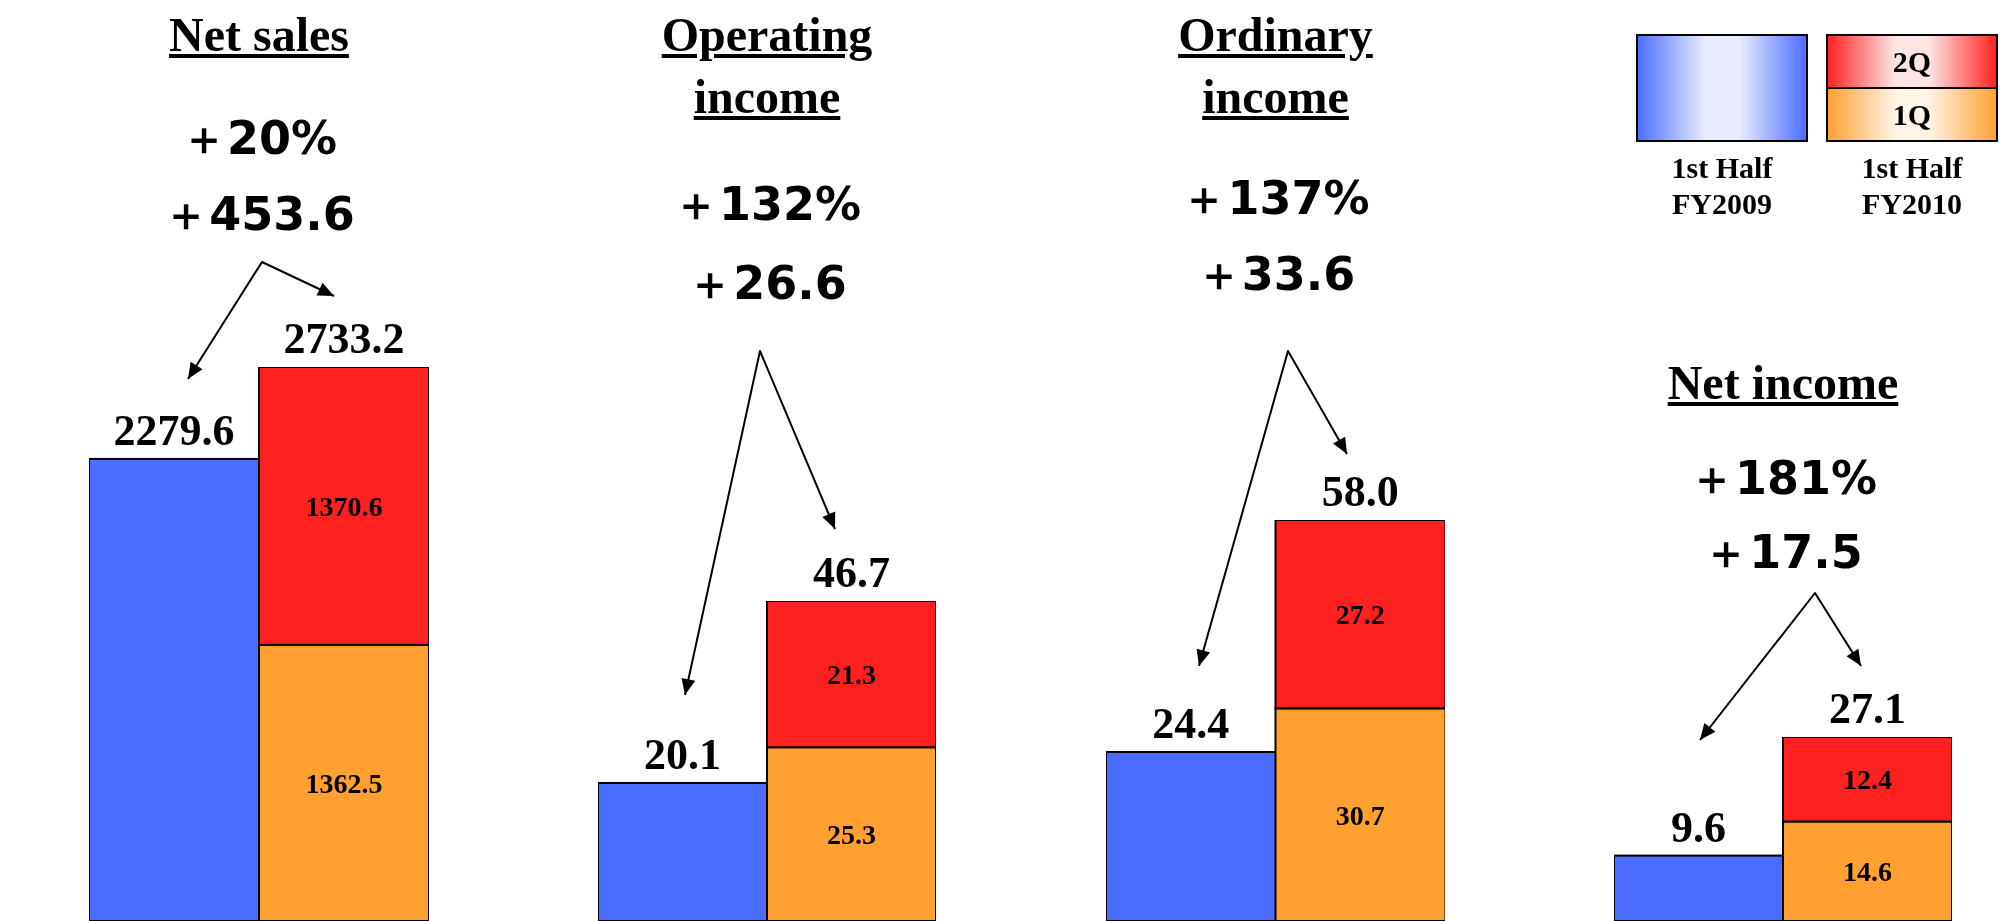 This screenshot has height=921, width=2000. I want to click on category-label: 1st Half FY2009, so click(1722, 185).